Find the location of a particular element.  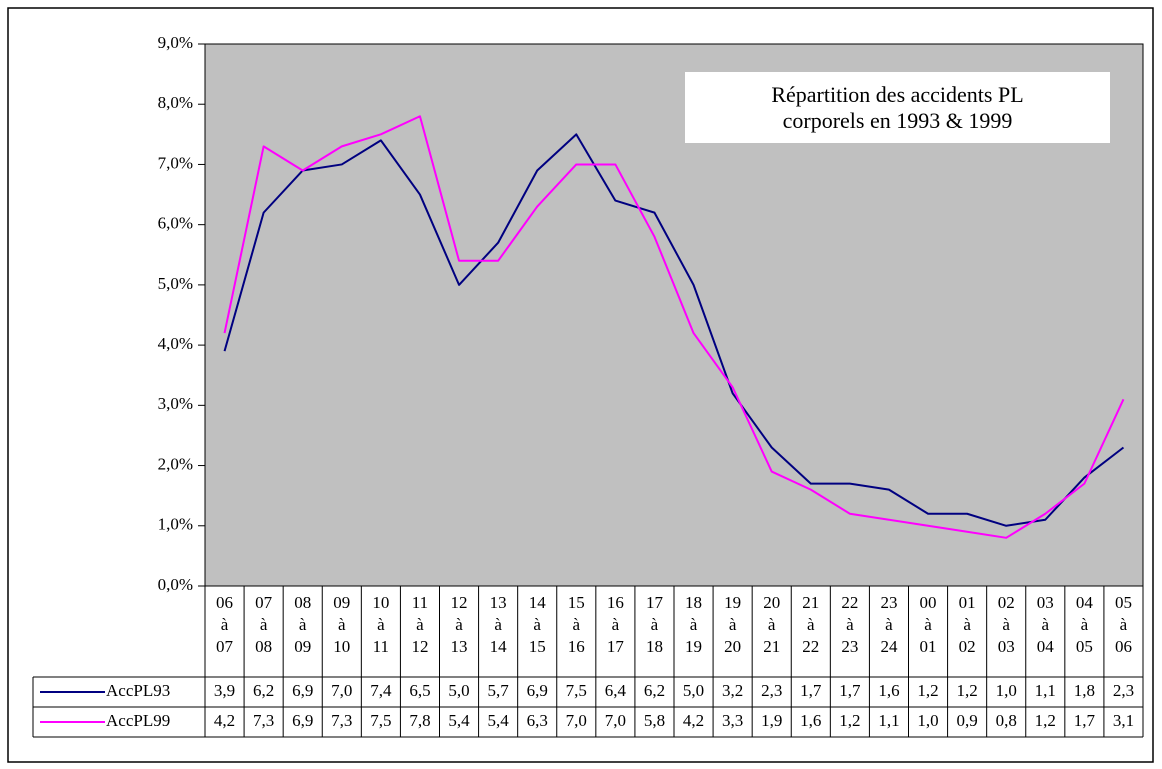

x-tick-label: 22 à 23 is located at coordinates (849, 625).